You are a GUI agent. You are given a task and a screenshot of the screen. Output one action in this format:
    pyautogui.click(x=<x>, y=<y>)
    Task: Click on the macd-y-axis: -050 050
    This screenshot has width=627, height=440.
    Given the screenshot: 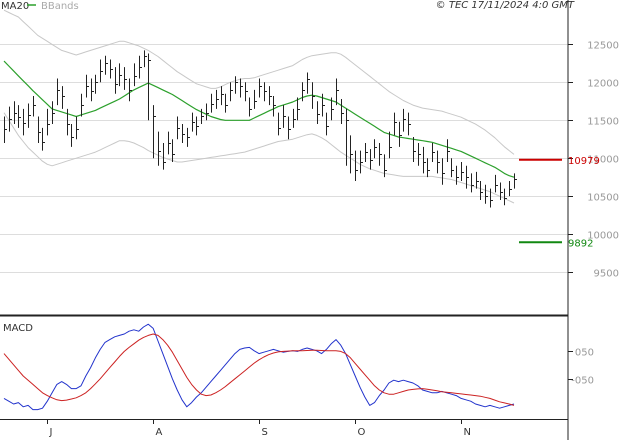 What is the action you would take?
    pyautogui.click(x=581, y=367)
    